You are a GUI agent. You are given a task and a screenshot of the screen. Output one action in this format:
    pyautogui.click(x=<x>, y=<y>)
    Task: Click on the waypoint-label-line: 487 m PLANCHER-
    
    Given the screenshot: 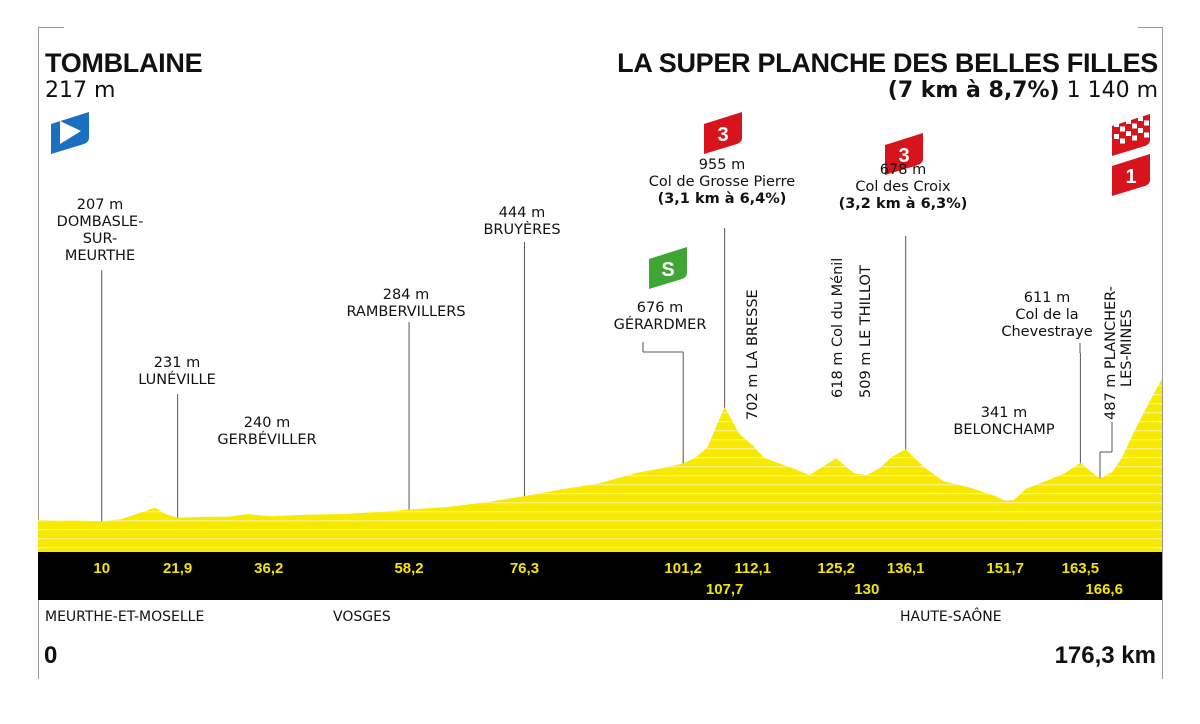 What is the action you would take?
    pyautogui.click(x=1111, y=353)
    